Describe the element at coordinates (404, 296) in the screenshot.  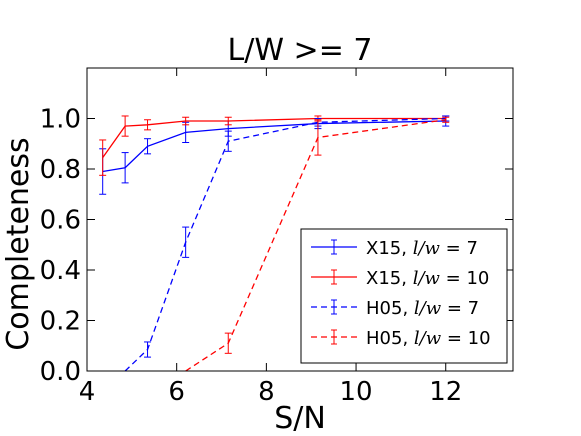
I see `legend-frame` at that location.